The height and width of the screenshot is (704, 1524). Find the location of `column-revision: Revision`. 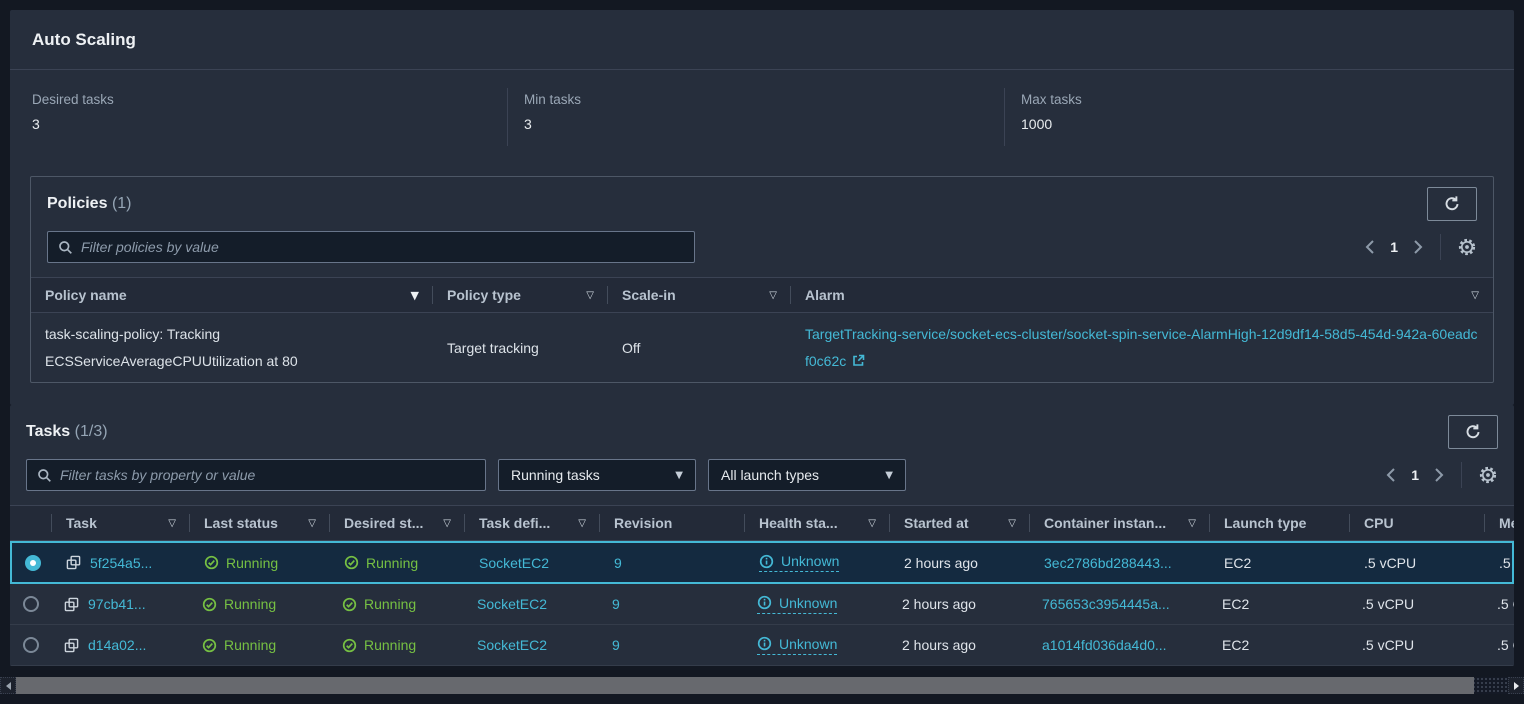

column-revision: Revision is located at coordinates (672, 523).